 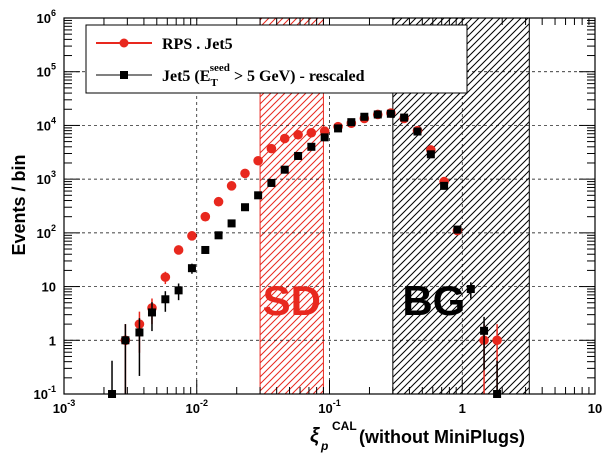 I want to click on x-tick-label: 10⁻¹, so click(x=329, y=407).